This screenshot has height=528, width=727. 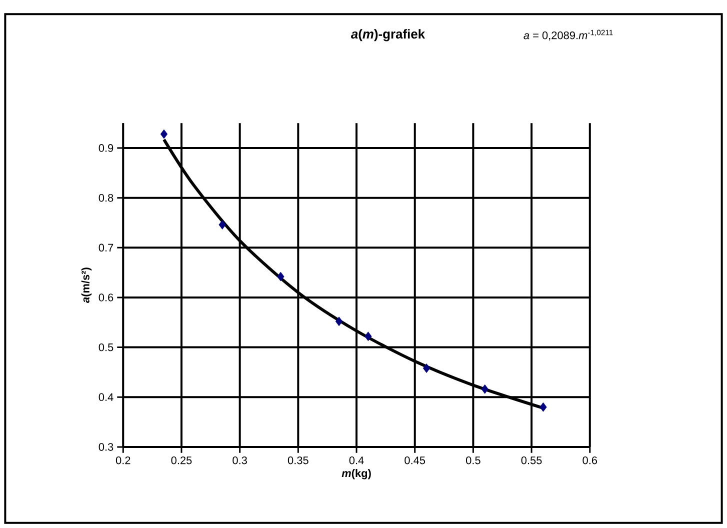 What do you see at coordinates (106, 447) in the screenshot?
I see `y-tick-label: 0.3` at bounding box center [106, 447].